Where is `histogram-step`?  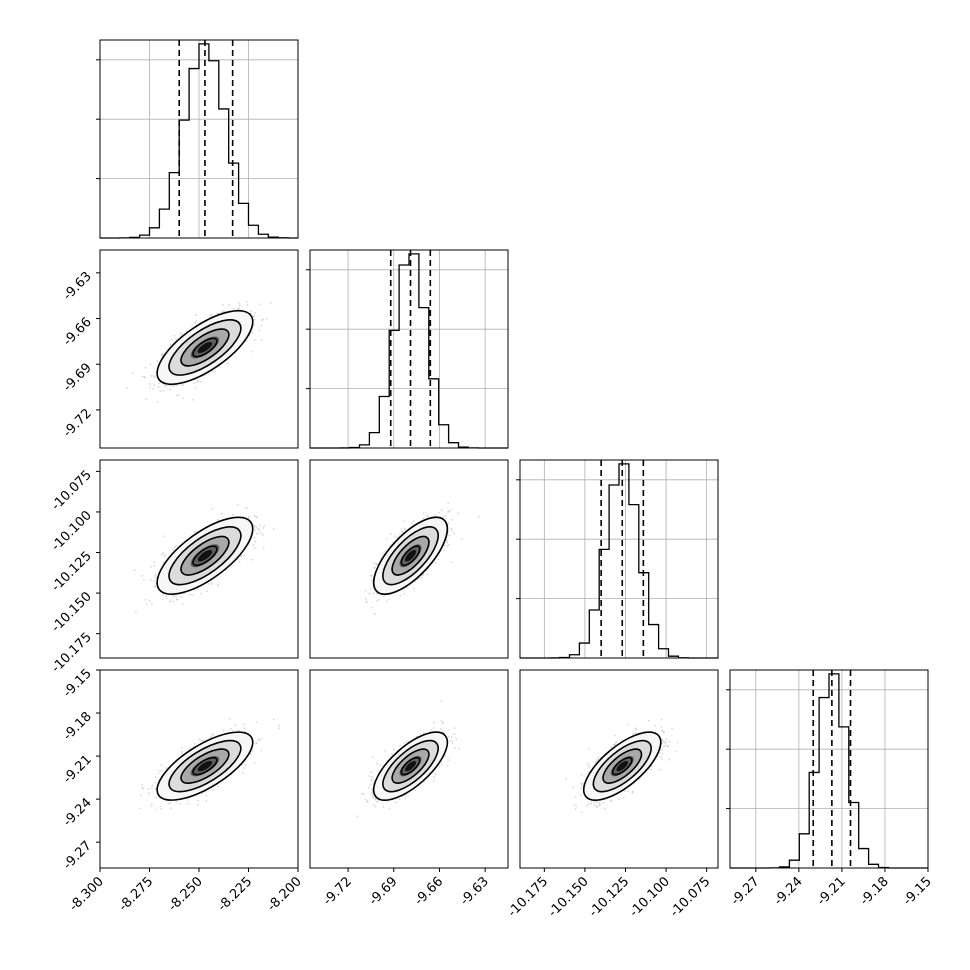
histogram-step is located at coordinates (619, 561).